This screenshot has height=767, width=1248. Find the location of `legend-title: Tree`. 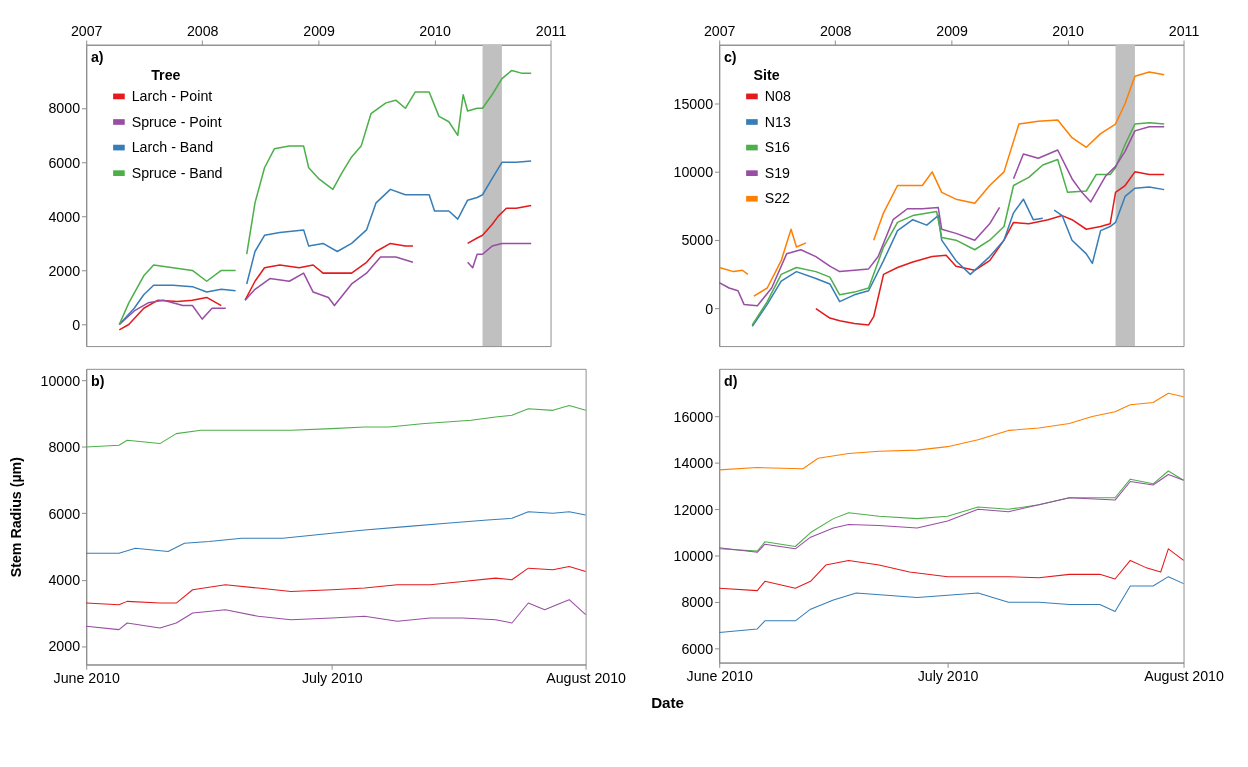

legend-title: Tree is located at coordinates (166, 74).